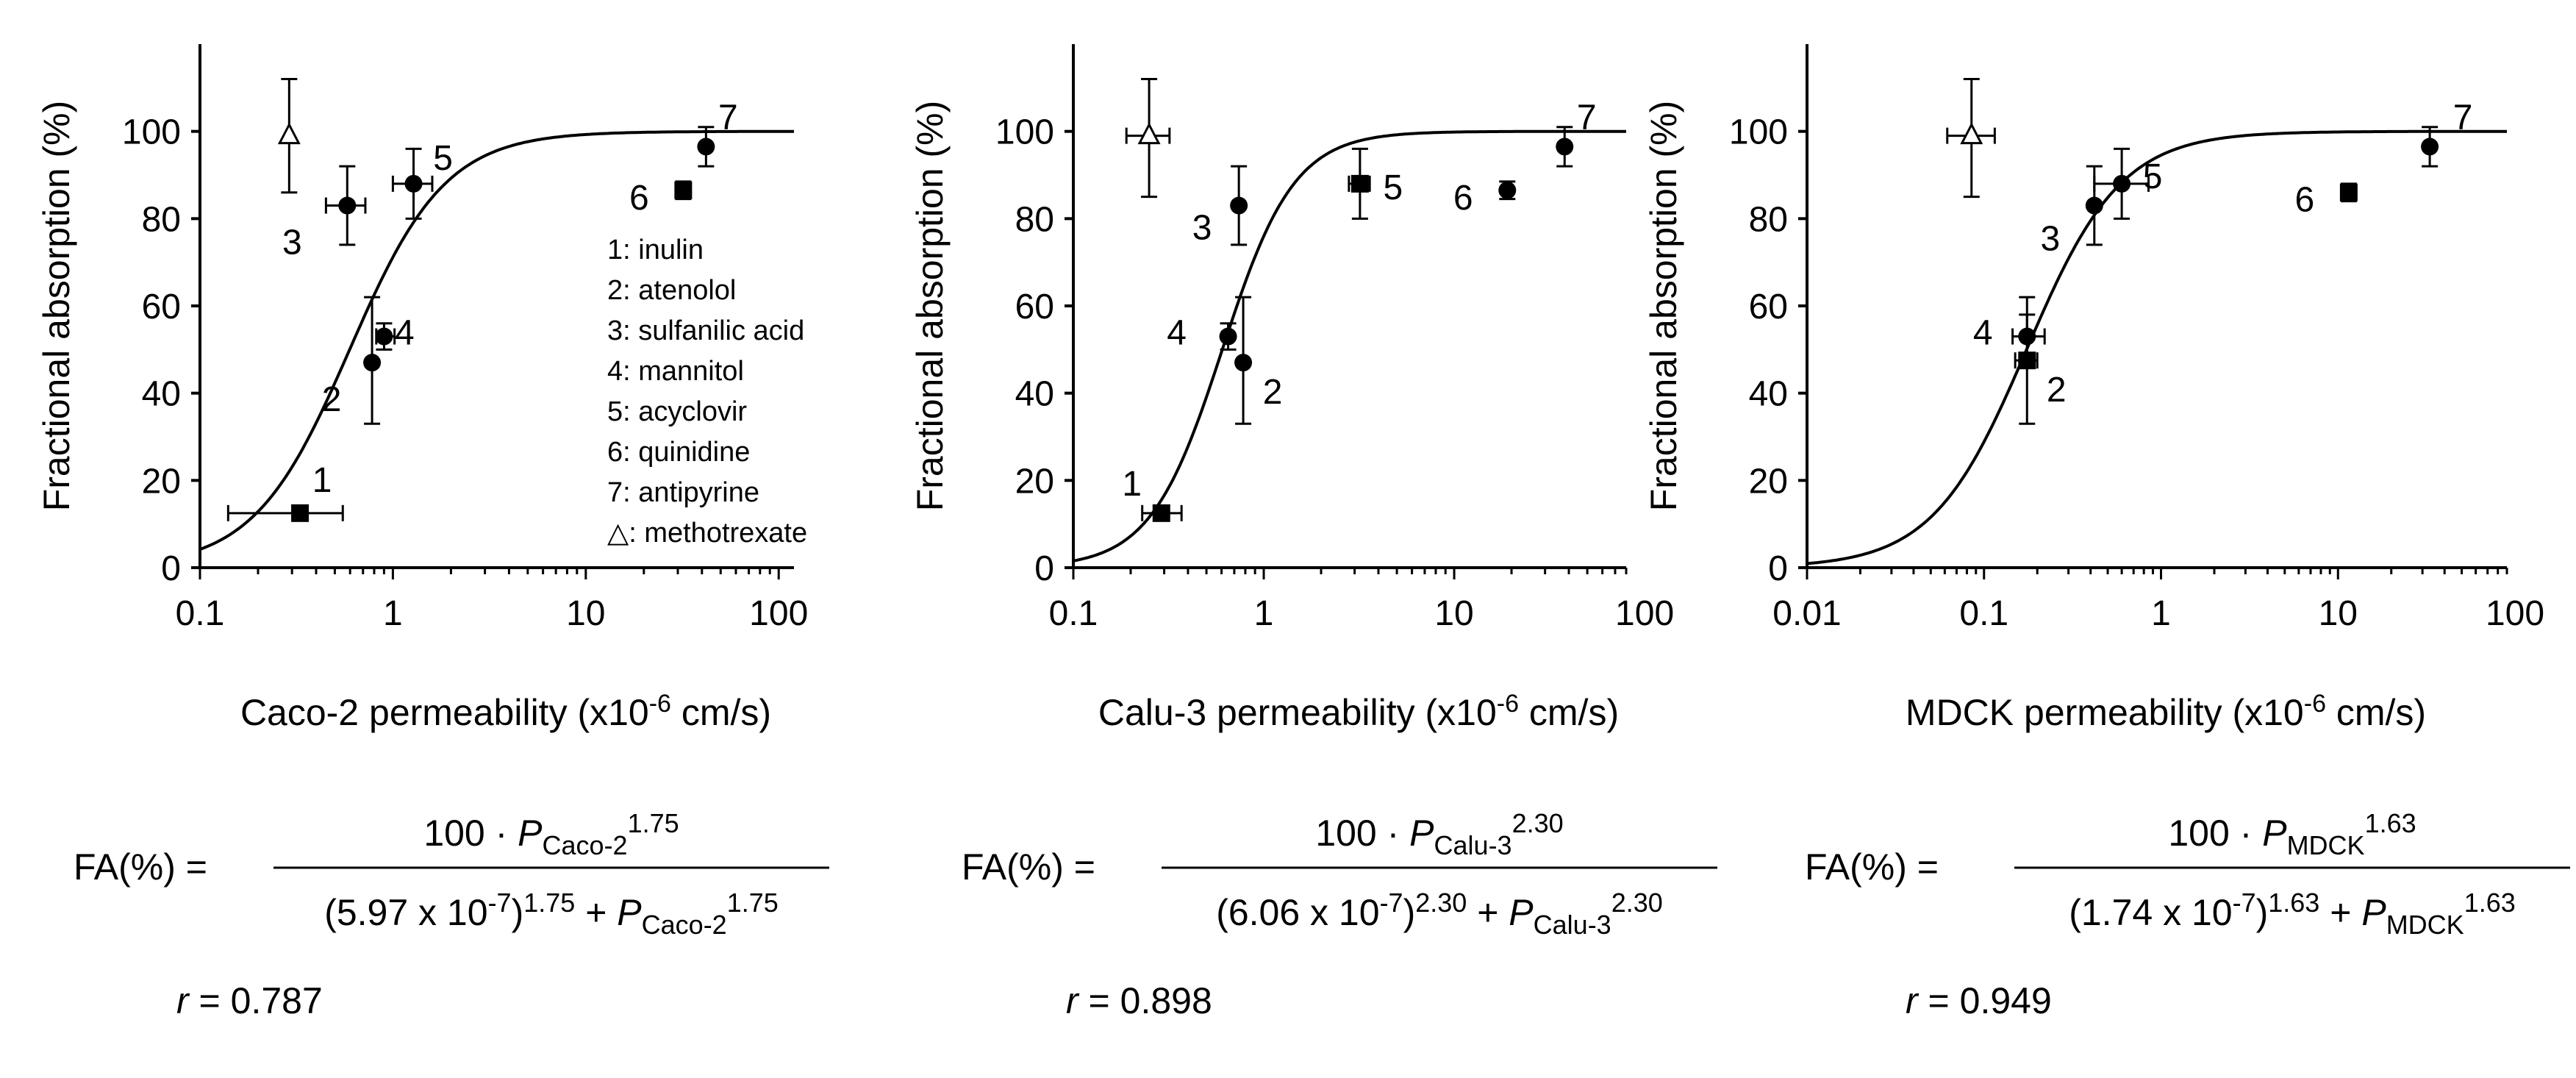  Describe the element at coordinates (2292, 914) in the screenshot. I see `equation-denominator: (1.74 x 10-7)1.63 + PMDCK1.63` at that location.